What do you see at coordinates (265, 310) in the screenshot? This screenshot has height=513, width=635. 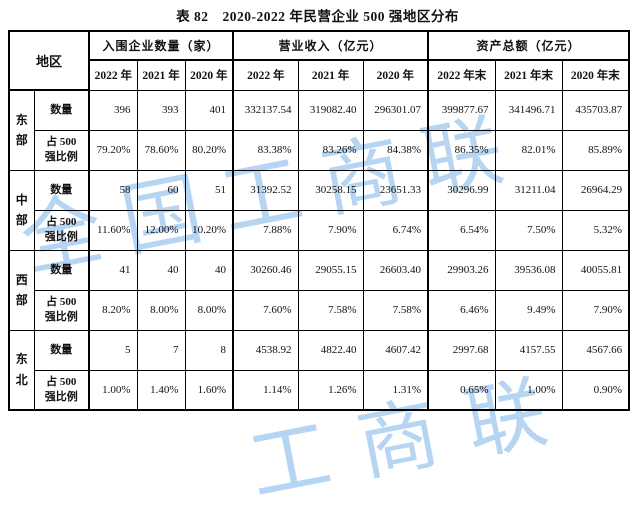 I see `data-cell: 7.60%` at bounding box center [265, 310].